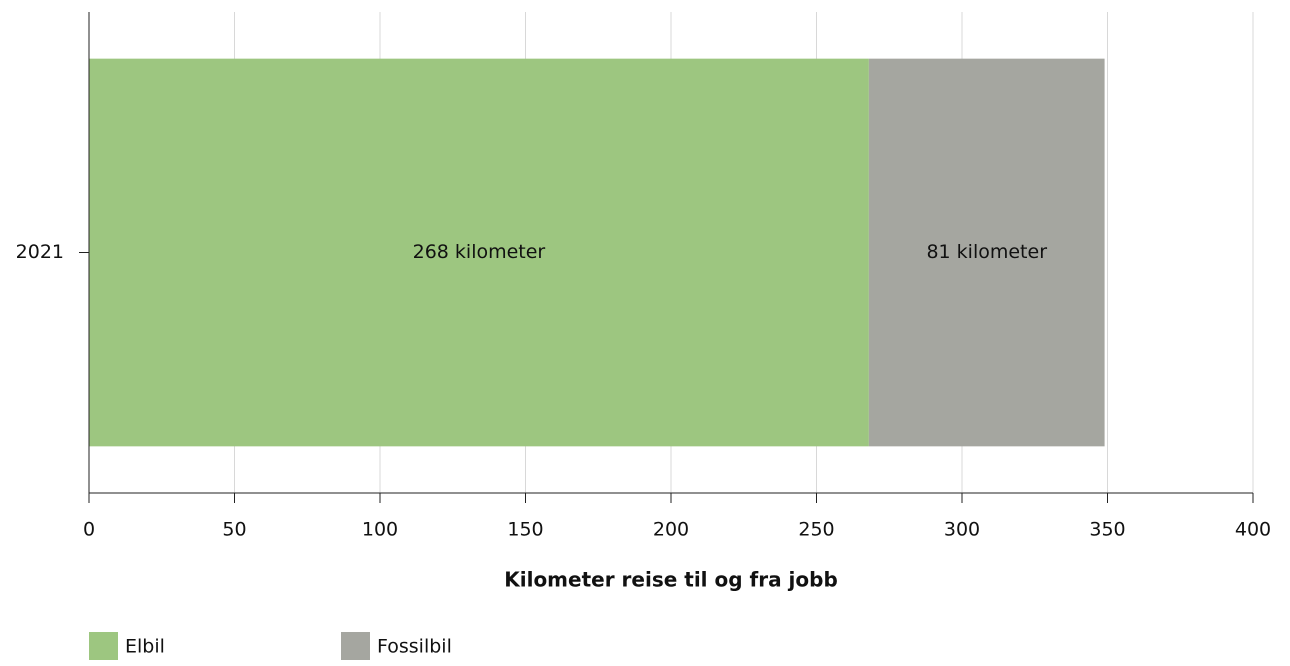  What do you see at coordinates (1253, 530) in the screenshot?
I see `x-tick-label: 400` at bounding box center [1253, 530].